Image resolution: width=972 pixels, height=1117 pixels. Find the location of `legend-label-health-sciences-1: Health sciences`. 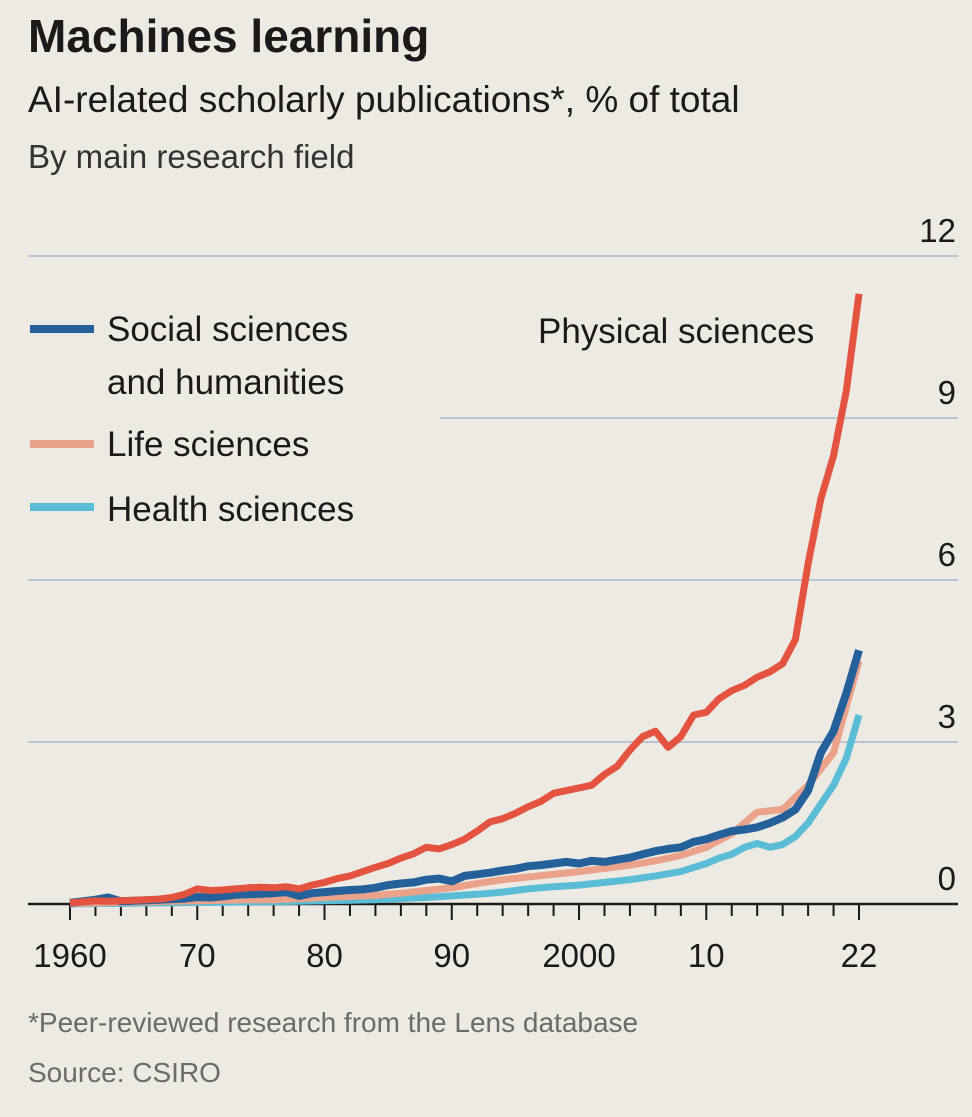

legend-label-health-sciences-1: Health sciences is located at coordinates (230, 509).